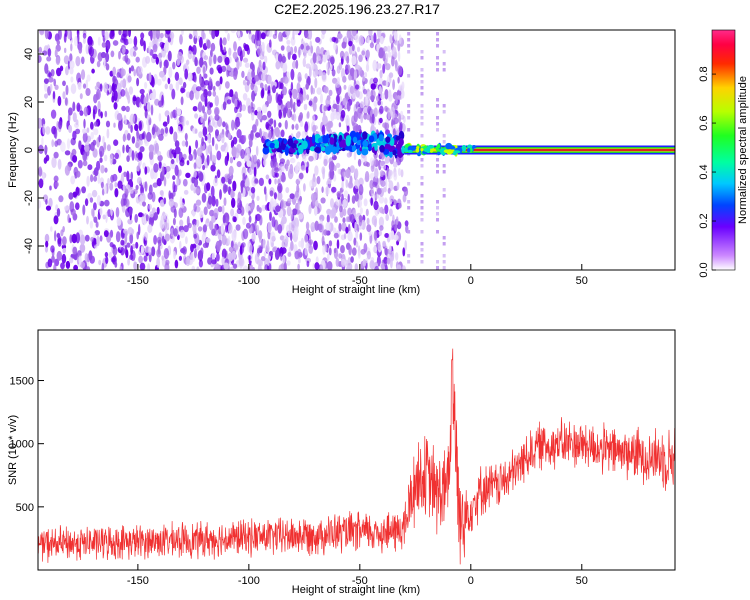  What do you see at coordinates (582, 281) in the screenshot?
I see `x-tick-label: 50` at bounding box center [582, 281].